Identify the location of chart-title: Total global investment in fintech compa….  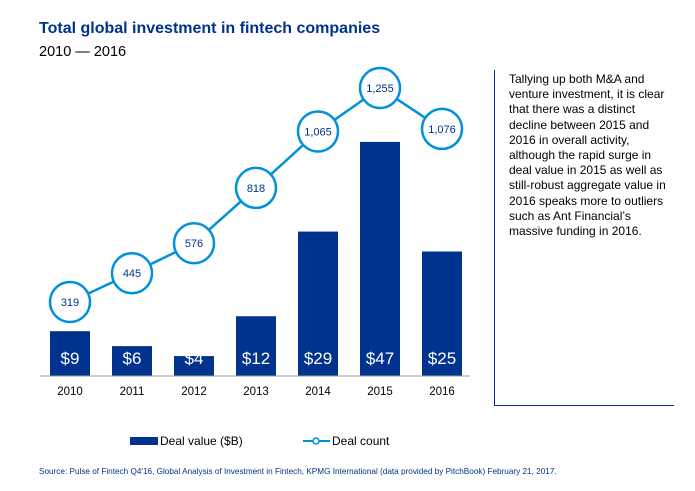
(210, 28).